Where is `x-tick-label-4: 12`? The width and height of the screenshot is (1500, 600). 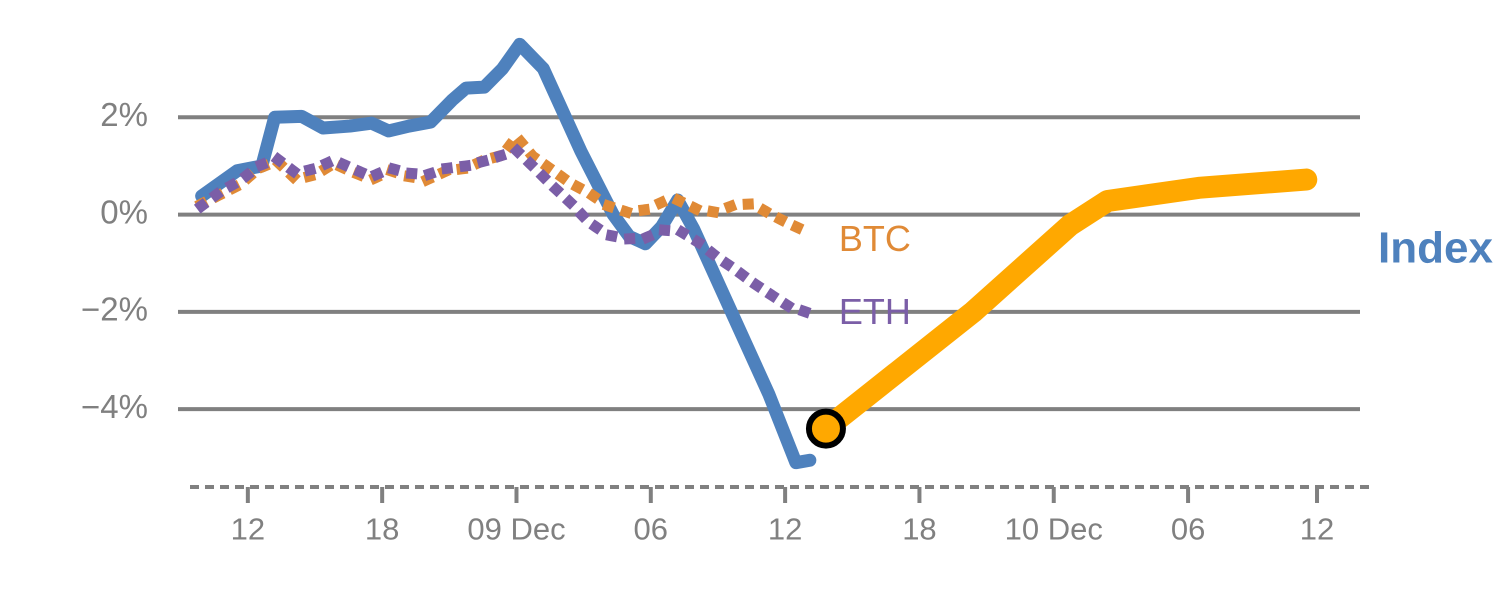
x-tick-label-4: 12 is located at coordinates (785, 528).